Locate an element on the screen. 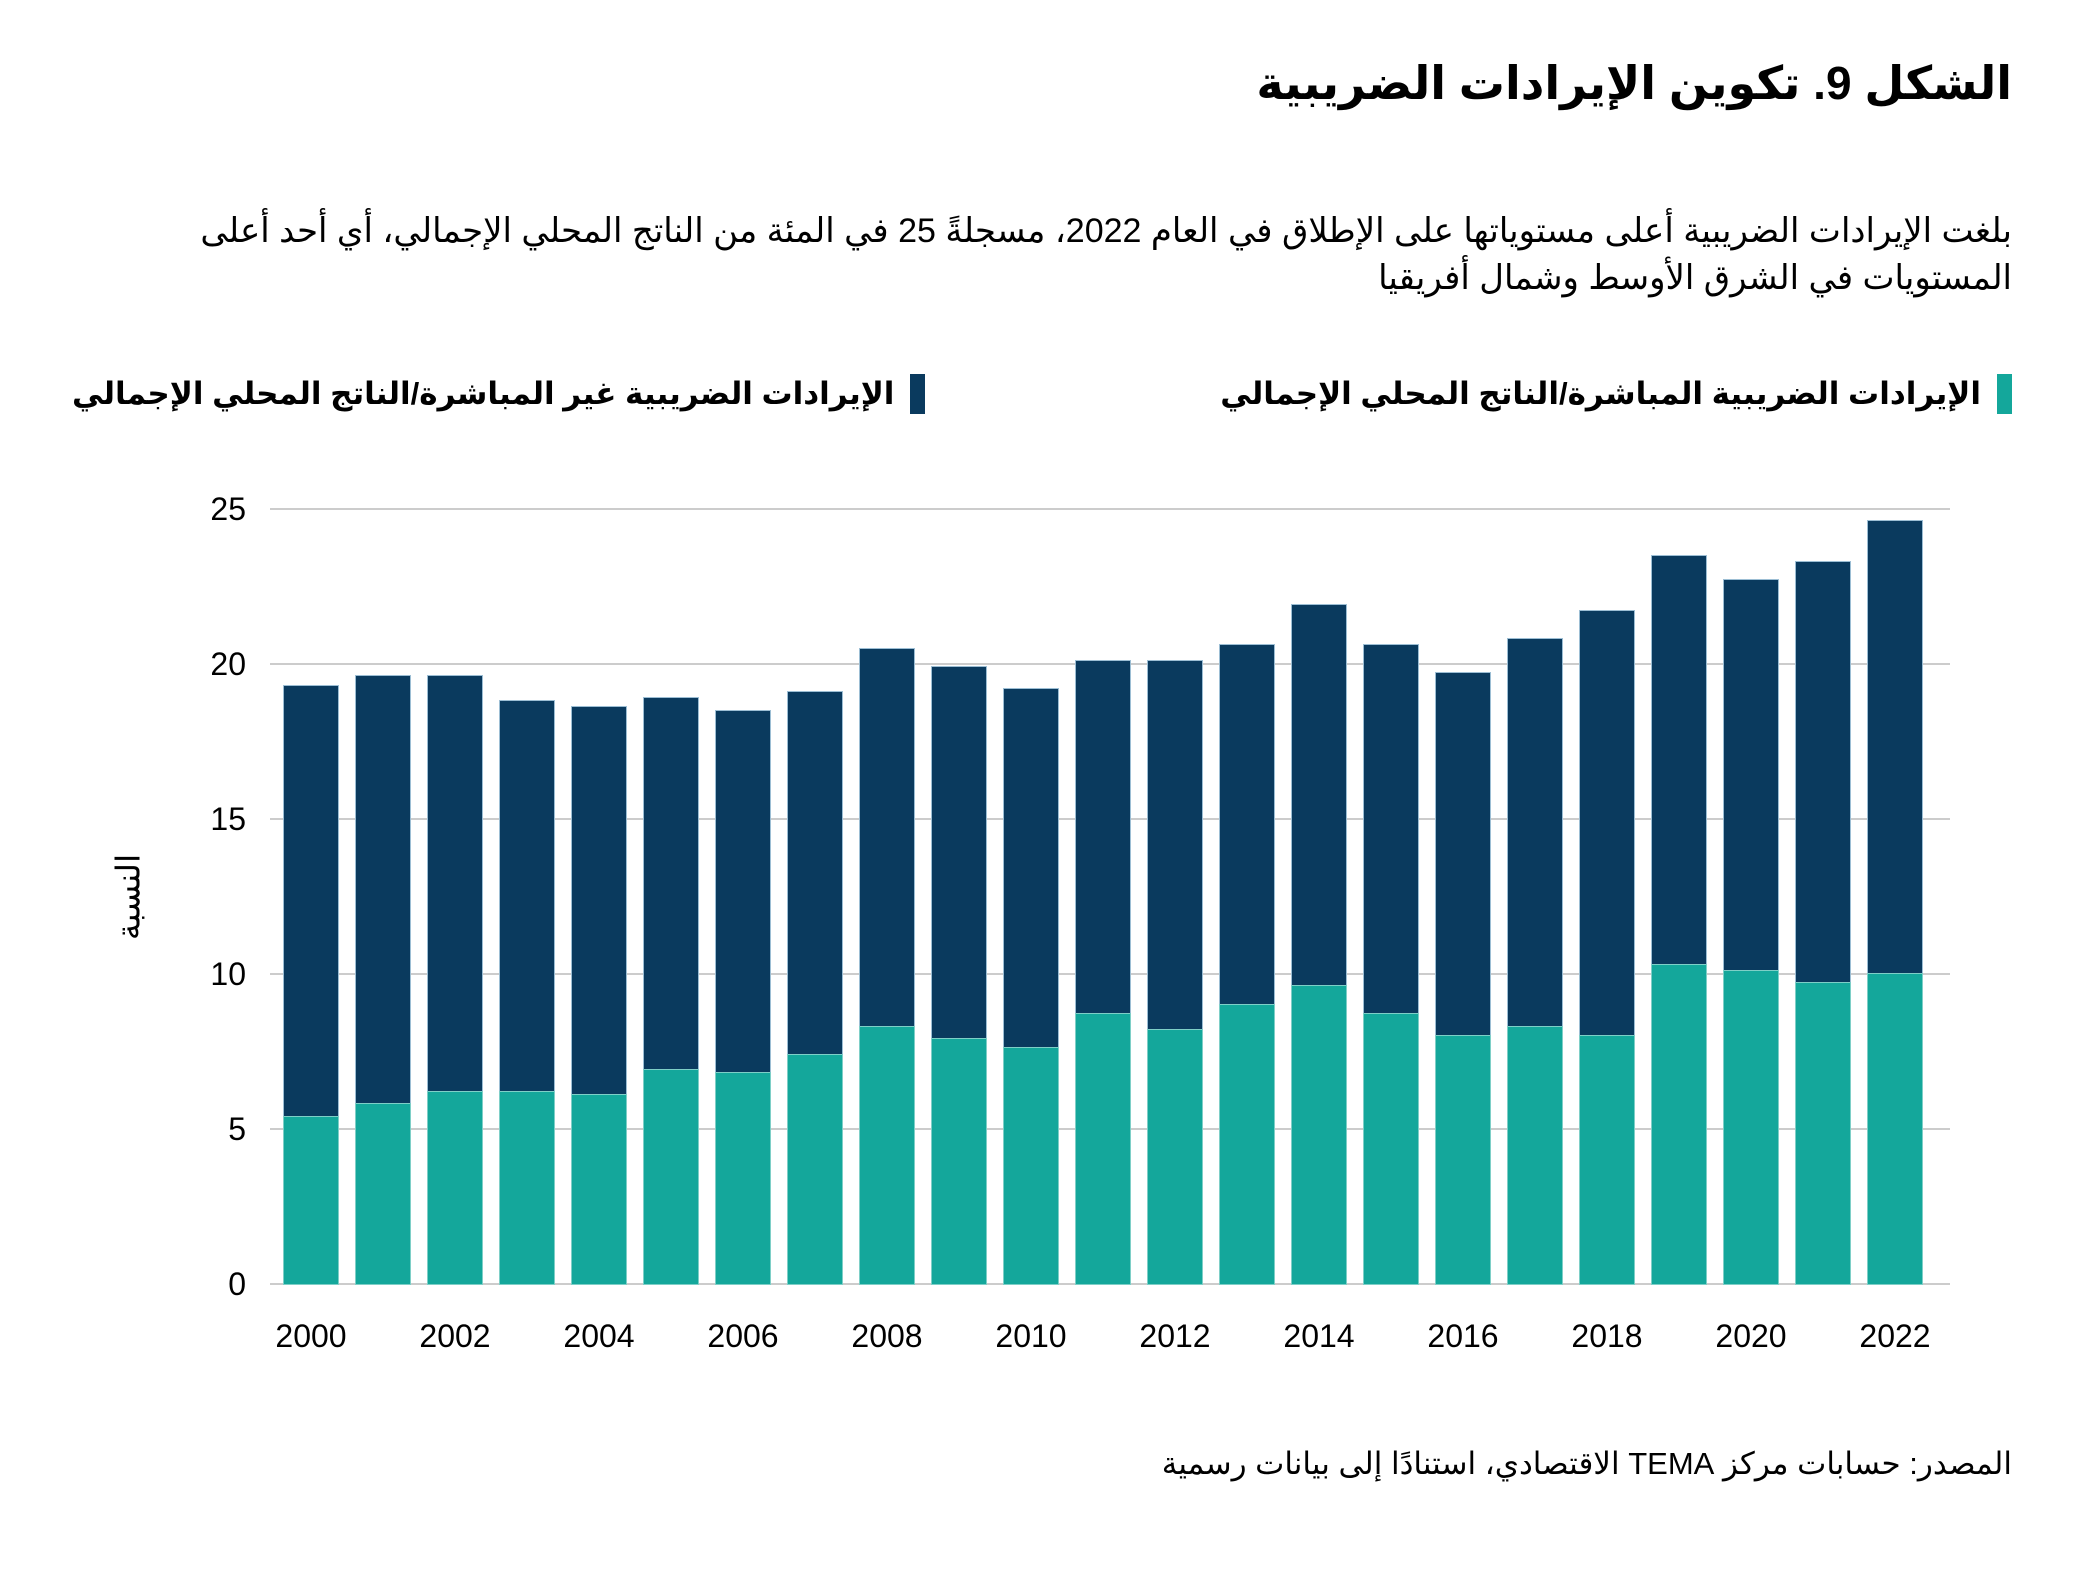  bar-segment-direct-2022 is located at coordinates (1895, 1128).